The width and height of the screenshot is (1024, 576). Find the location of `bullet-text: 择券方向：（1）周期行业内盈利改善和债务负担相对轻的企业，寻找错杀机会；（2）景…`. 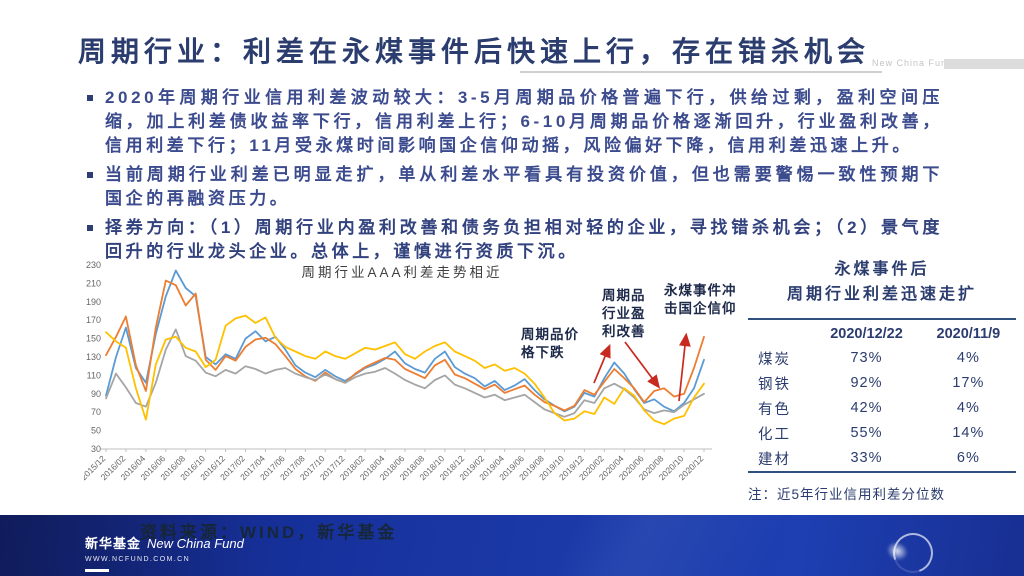

bullet-text: 择券方向：（1）周期行业内盈利改善和债务负担相对轻的企业，寻找错杀机会；（2）景… is located at coordinates (524, 239).